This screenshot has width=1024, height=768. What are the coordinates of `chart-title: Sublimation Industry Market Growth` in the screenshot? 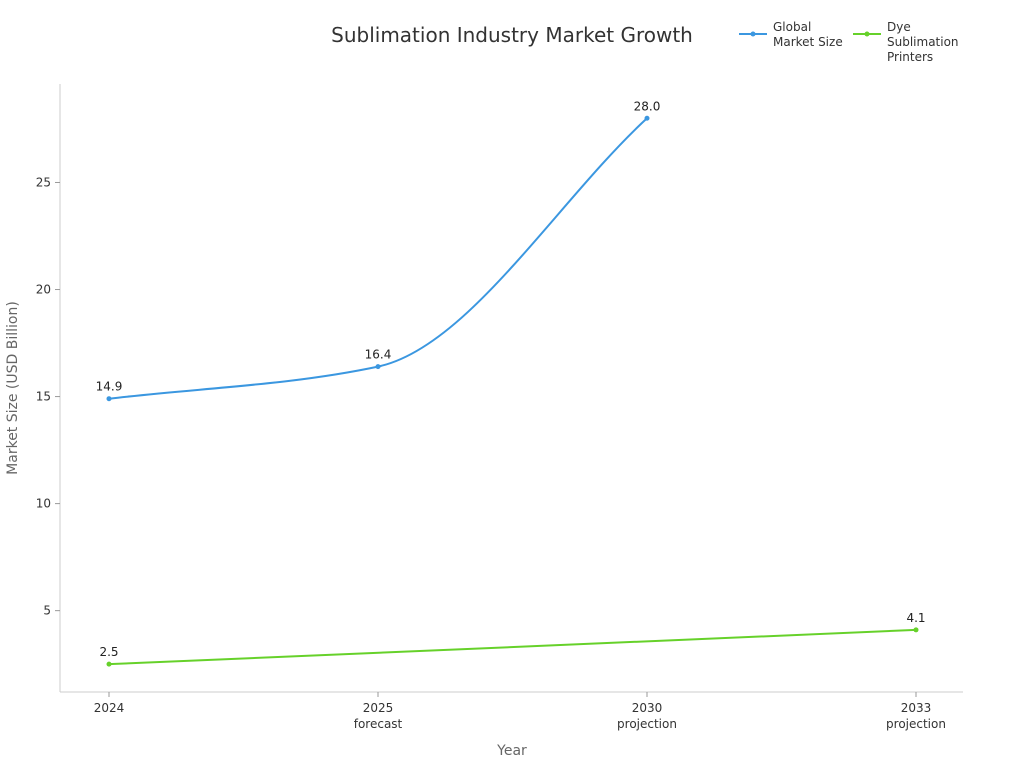 It's located at (512, 35).